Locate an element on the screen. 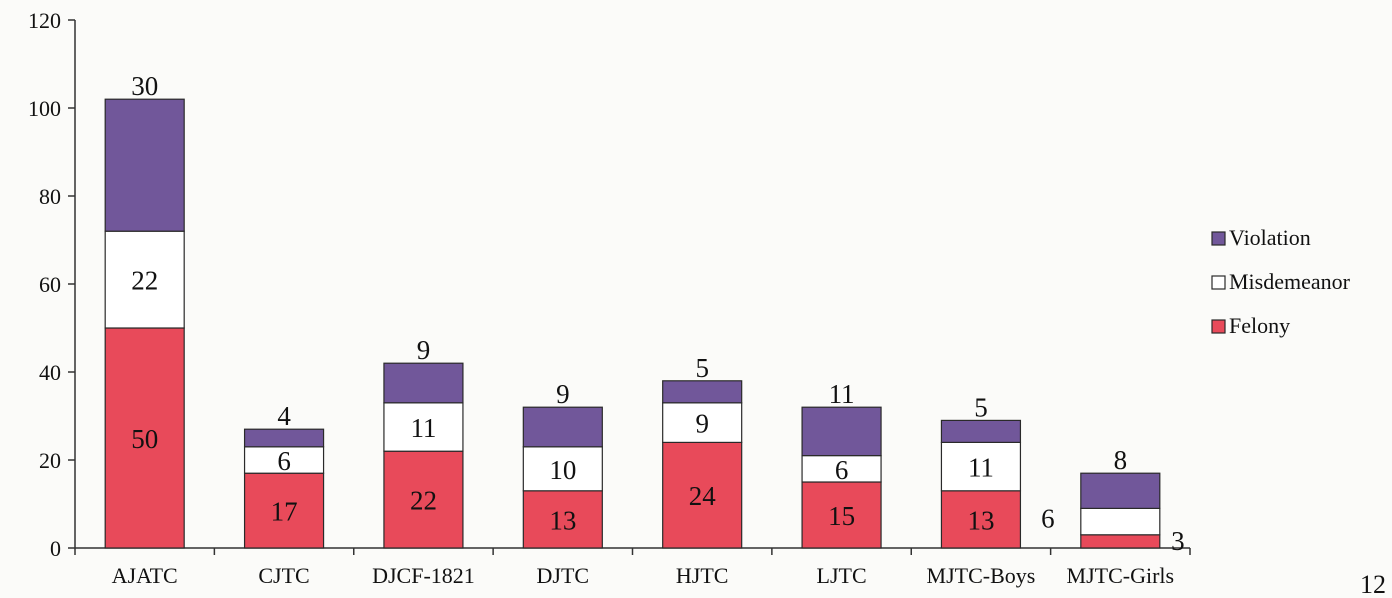  category-label: DJCF-1821 is located at coordinates (423, 575).